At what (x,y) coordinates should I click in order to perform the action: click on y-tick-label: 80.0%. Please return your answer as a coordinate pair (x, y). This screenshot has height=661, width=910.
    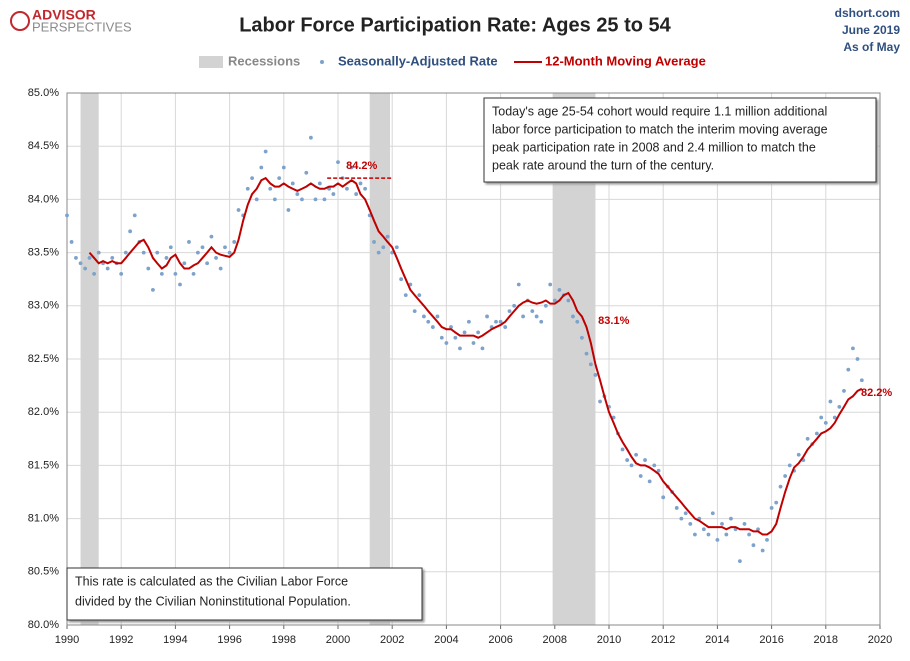
    Looking at the image, I should click on (43, 625).